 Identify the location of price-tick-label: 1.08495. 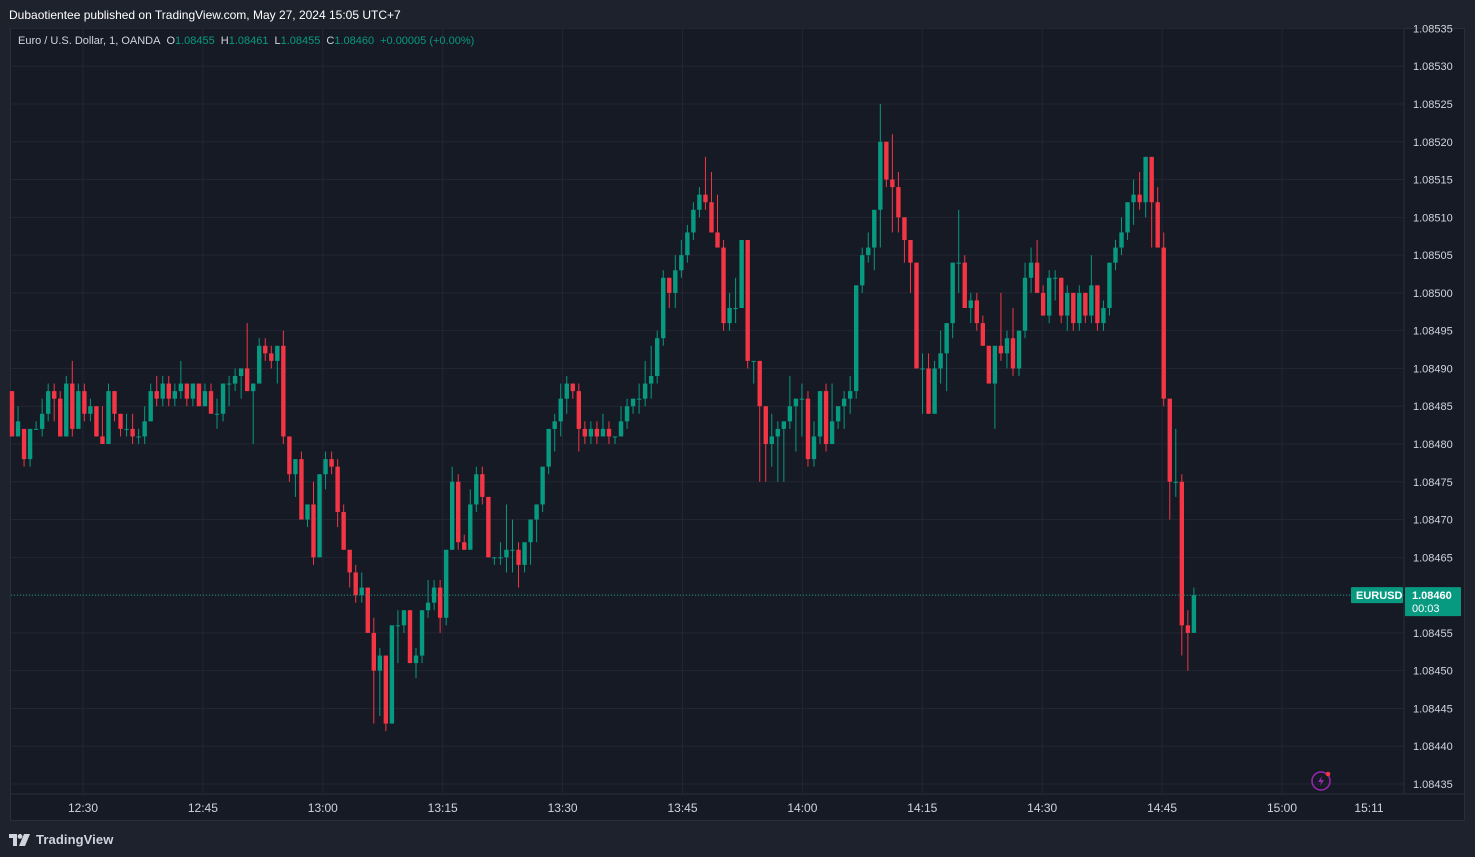
(1433, 332).